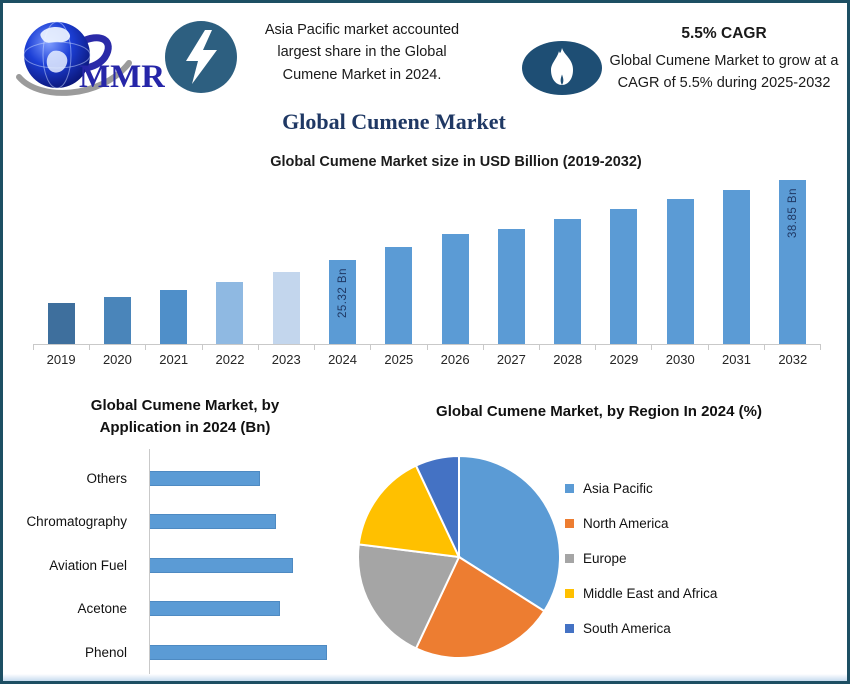  What do you see at coordinates (61, 323) in the screenshot?
I see `bar-2019` at bounding box center [61, 323].